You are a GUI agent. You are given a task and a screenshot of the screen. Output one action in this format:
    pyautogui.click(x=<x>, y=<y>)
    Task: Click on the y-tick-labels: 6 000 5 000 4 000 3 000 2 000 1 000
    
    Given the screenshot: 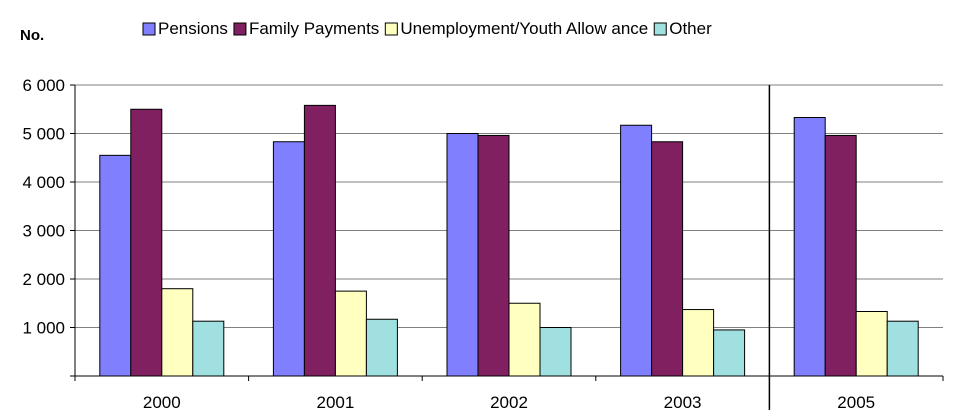 What is the action you would take?
    pyautogui.click(x=43, y=207)
    